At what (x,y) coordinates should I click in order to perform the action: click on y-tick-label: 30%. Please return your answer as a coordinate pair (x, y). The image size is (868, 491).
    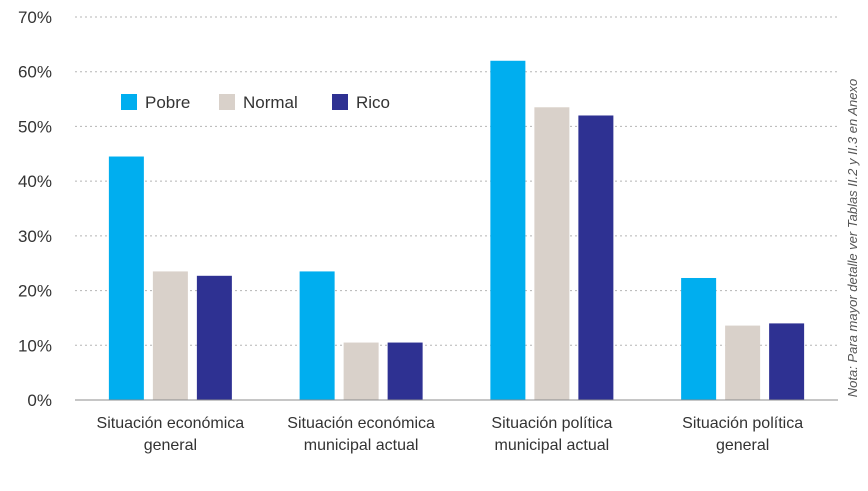
    Looking at the image, I should click on (35, 236).